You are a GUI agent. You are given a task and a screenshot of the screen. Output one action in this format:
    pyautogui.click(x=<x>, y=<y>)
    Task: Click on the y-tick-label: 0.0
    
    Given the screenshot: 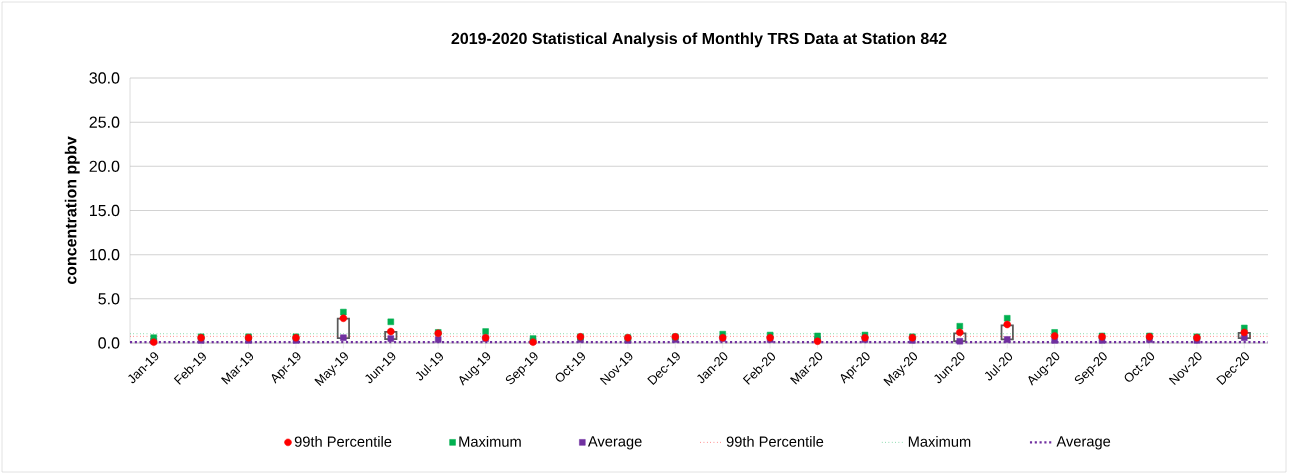 What is the action you would take?
    pyautogui.click(x=109, y=343)
    